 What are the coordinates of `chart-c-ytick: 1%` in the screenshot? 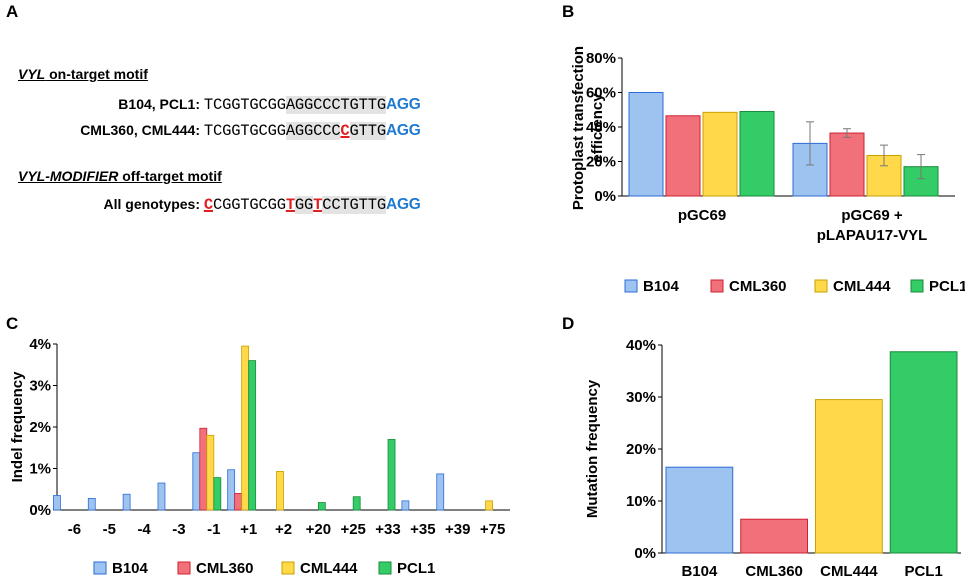 It's located at (40, 469).